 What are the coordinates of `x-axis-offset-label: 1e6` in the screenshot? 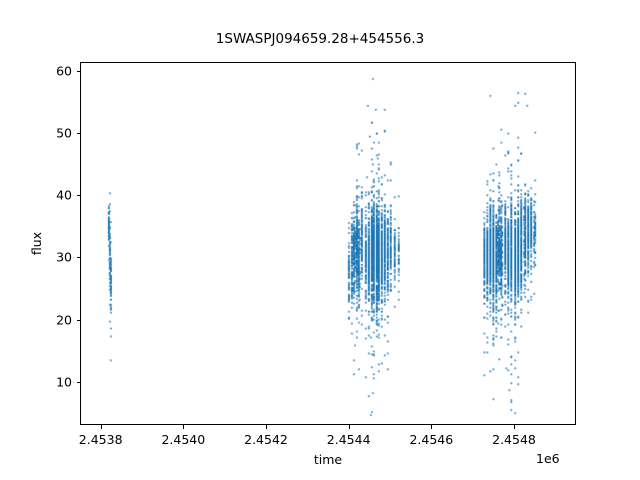 It's located at (548, 458).